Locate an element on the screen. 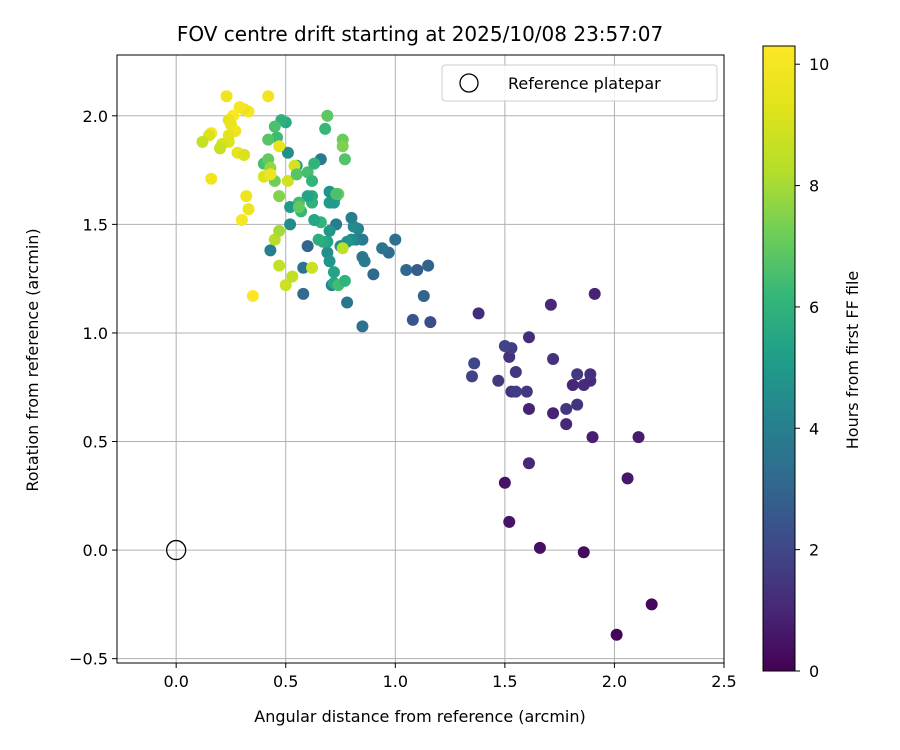  colorbar-tick-label: 10 is located at coordinates (819, 64).